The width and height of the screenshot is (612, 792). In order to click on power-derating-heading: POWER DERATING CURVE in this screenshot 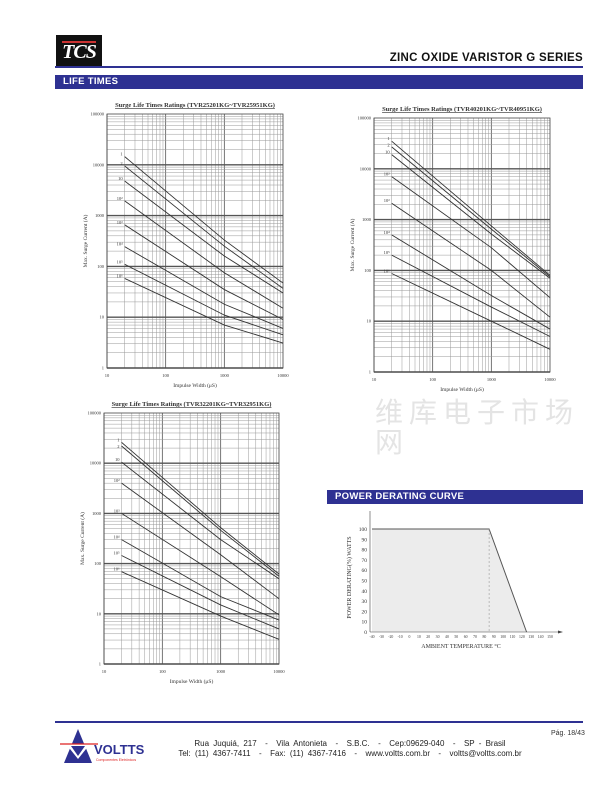, I will do `click(455, 497)`.